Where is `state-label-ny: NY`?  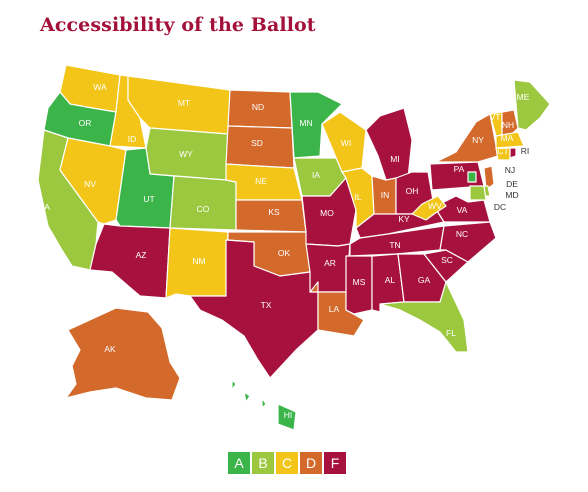 state-label-ny: NY is located at coordinates (478, 140).